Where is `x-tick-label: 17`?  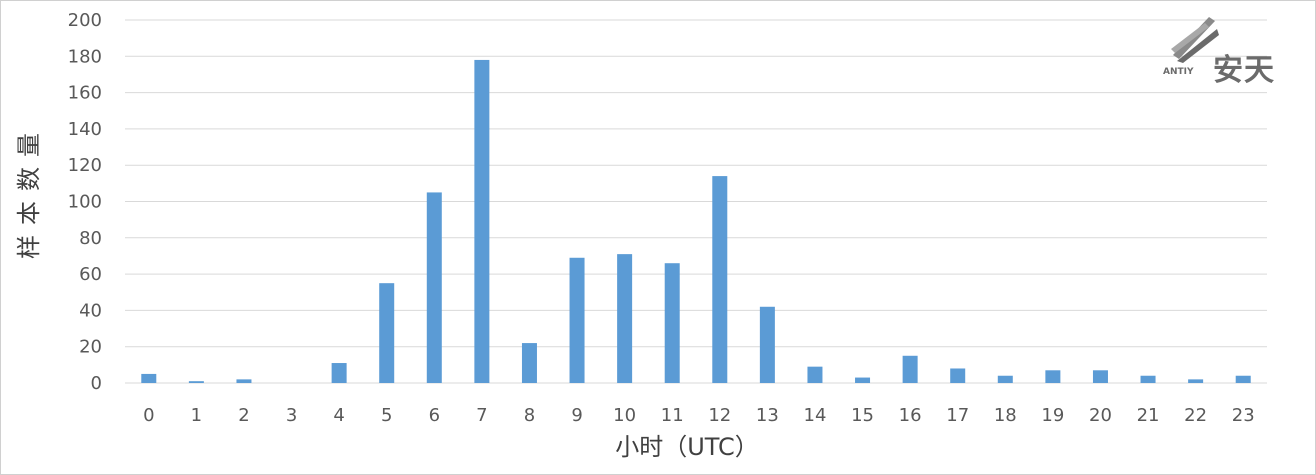 x-tick-label: 17 is located at coordinates (957, 415).